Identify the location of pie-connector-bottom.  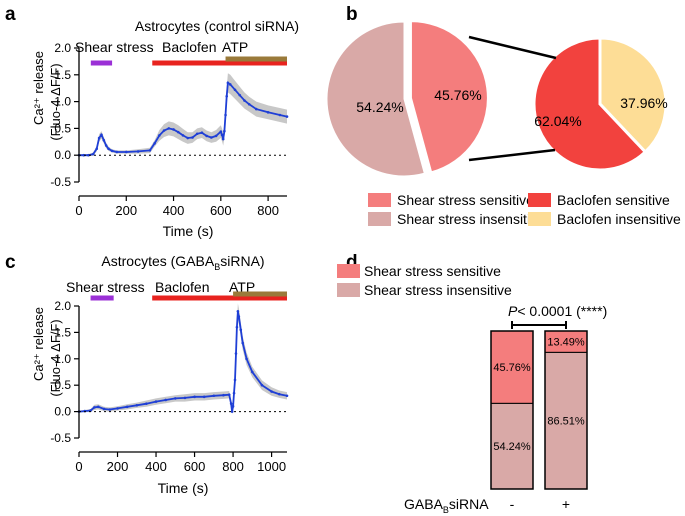
(512, 155).